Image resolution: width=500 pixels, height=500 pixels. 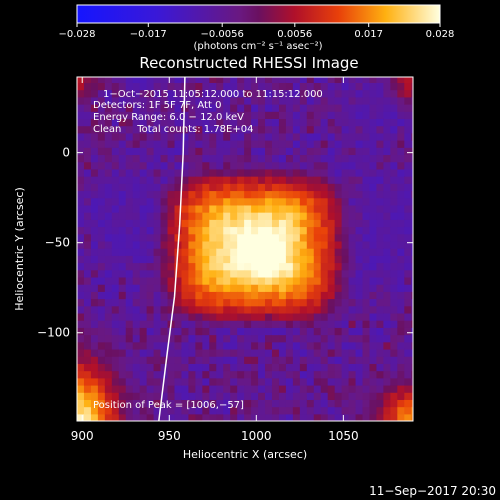 I want to click on x-tick-label: 1000, so click(x=256, y=436).